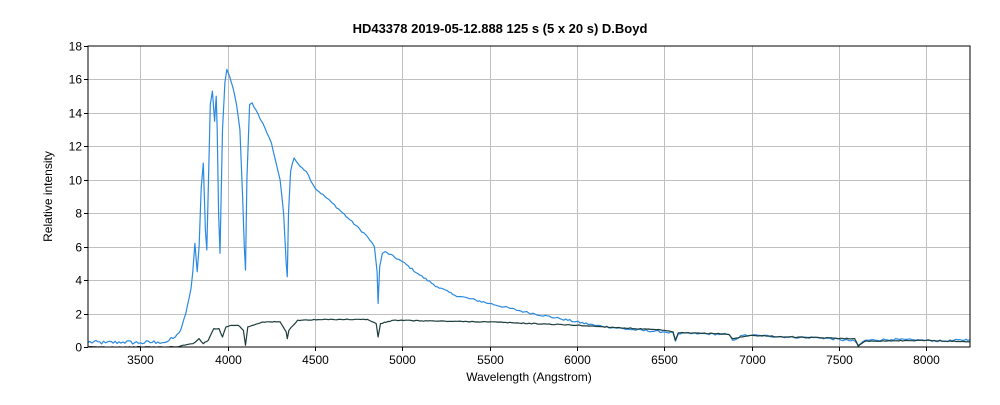 The image size is (1000, 405). Describe the element at coordinates (78, 197) in the screenshot. I see `y-axis-ticks: 0 2 4 6 8 10 12 14 16 18` at that location.